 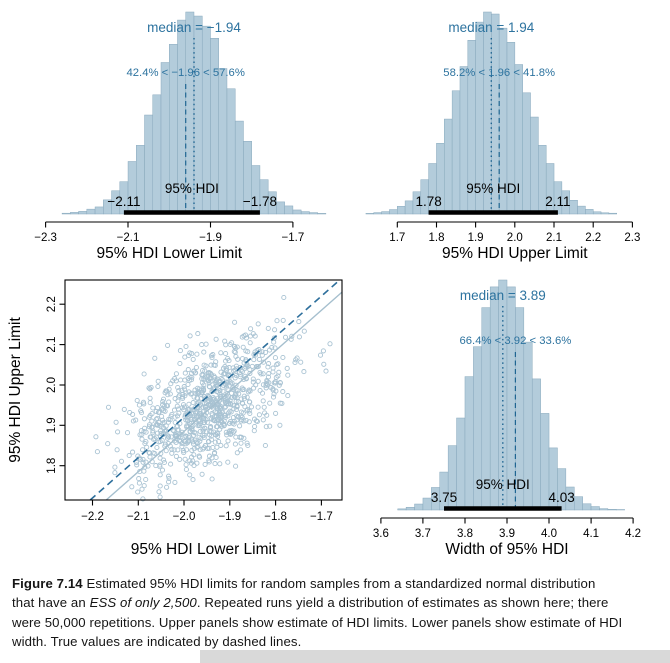 What do you see at coordinates (507, 534) in the screenshot?
I see `x-tick-label: 3.9` at bounding box center [507, 534].